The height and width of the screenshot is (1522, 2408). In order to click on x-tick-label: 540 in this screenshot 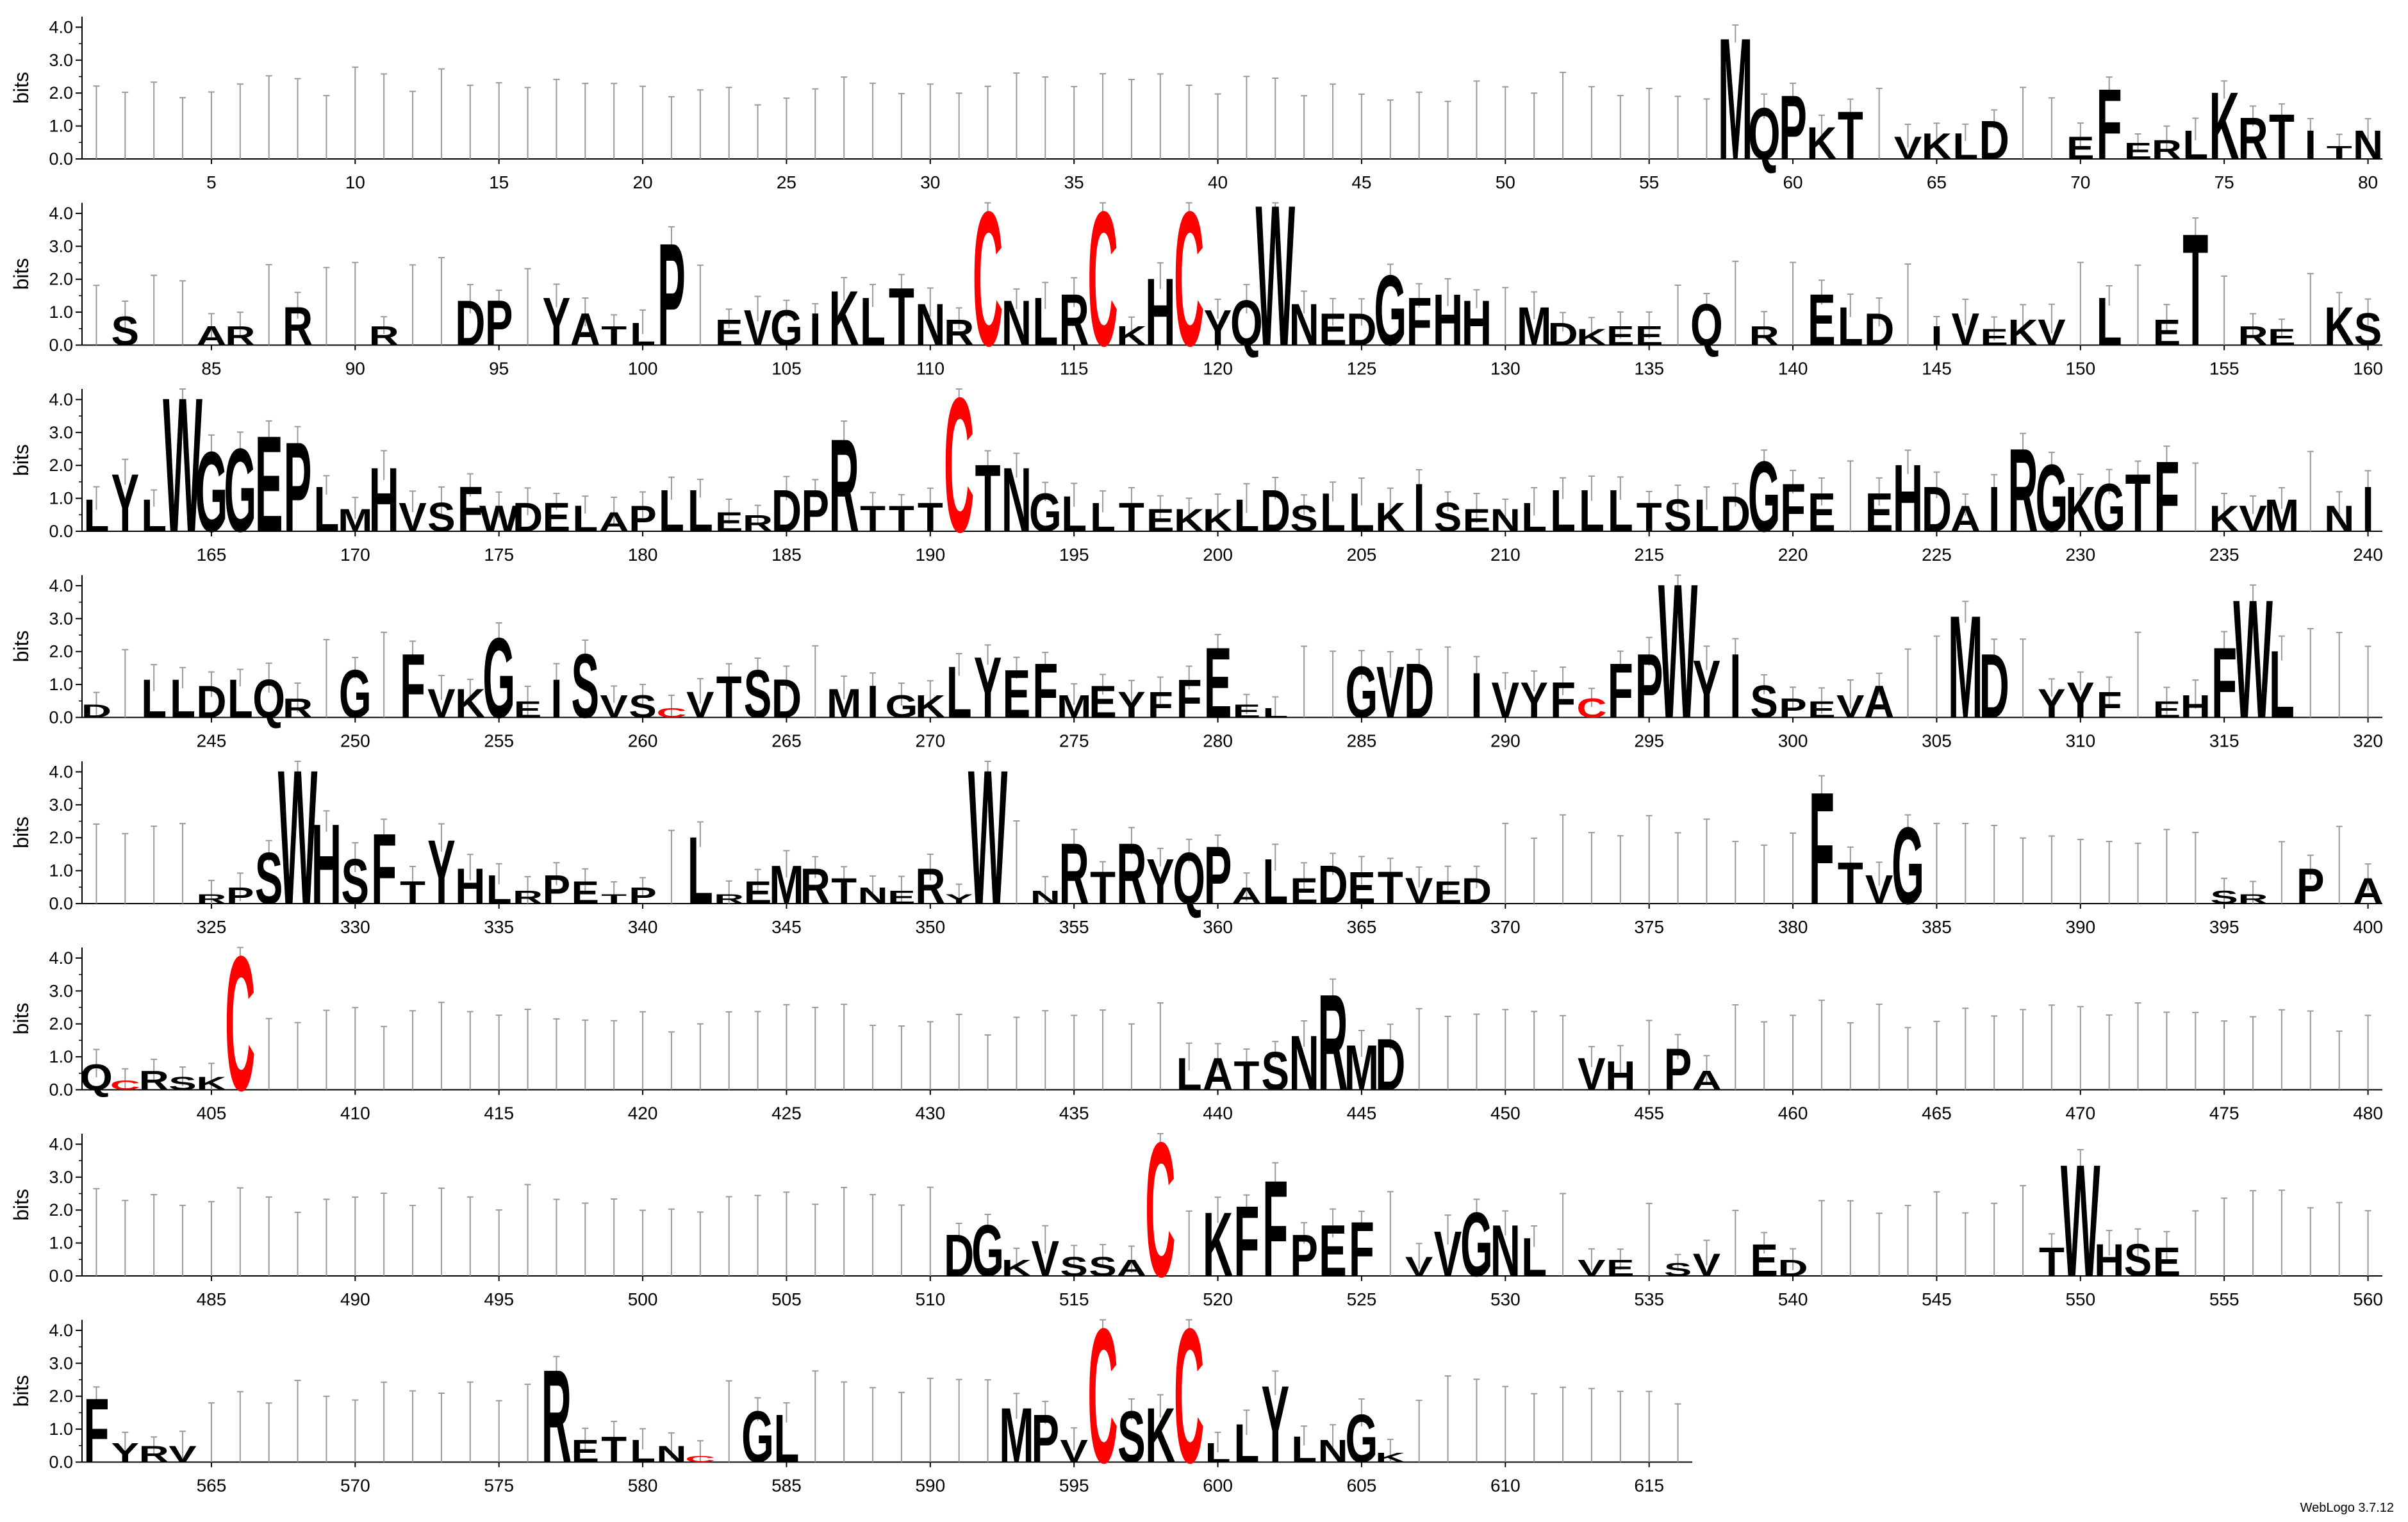, I will do `click(1793, 1299)`.